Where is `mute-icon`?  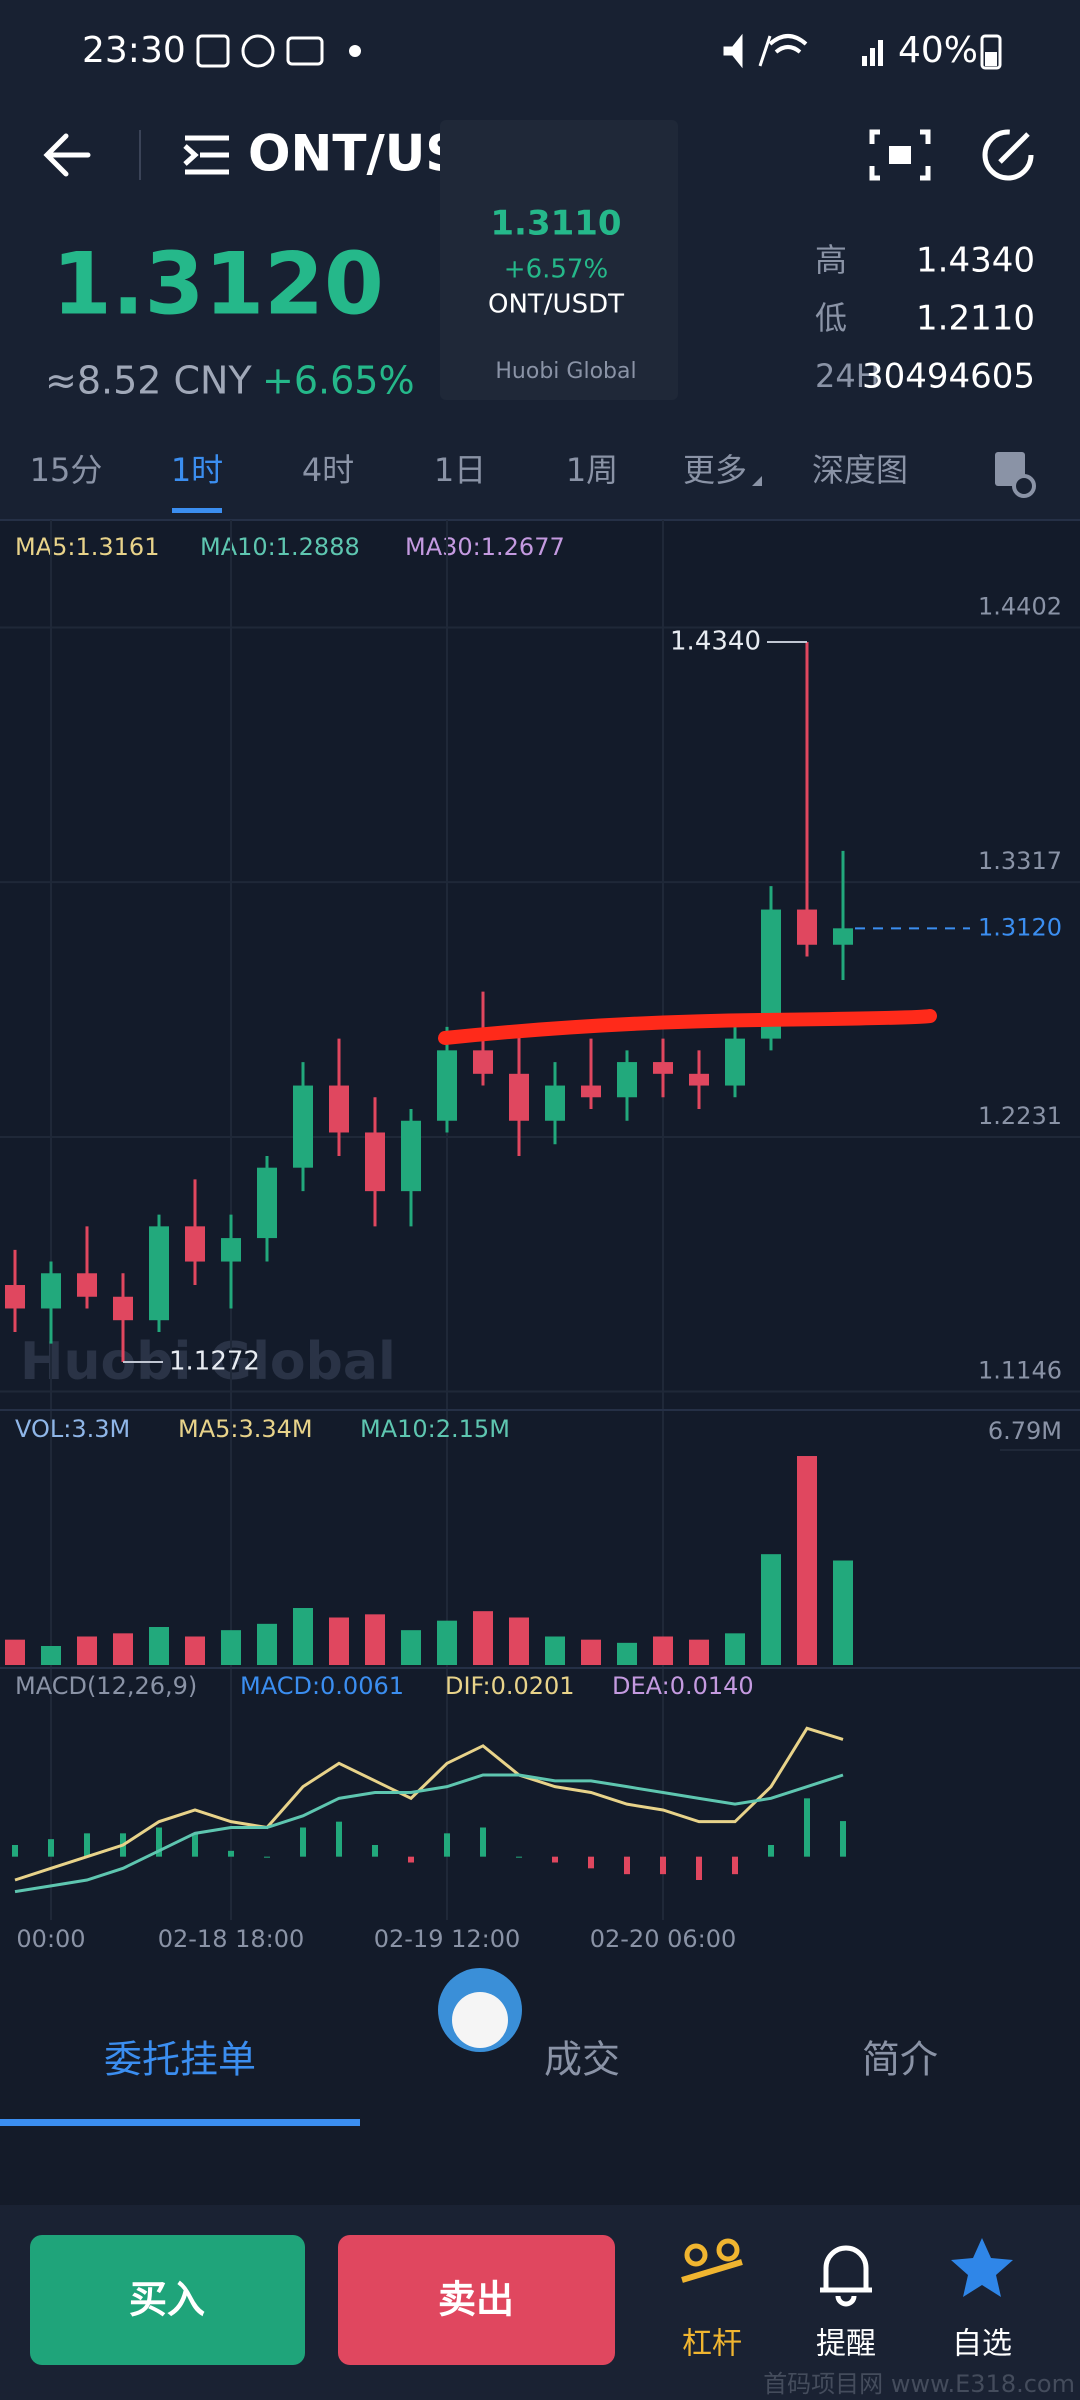
mute-icon is located at coordinates (747, 51).